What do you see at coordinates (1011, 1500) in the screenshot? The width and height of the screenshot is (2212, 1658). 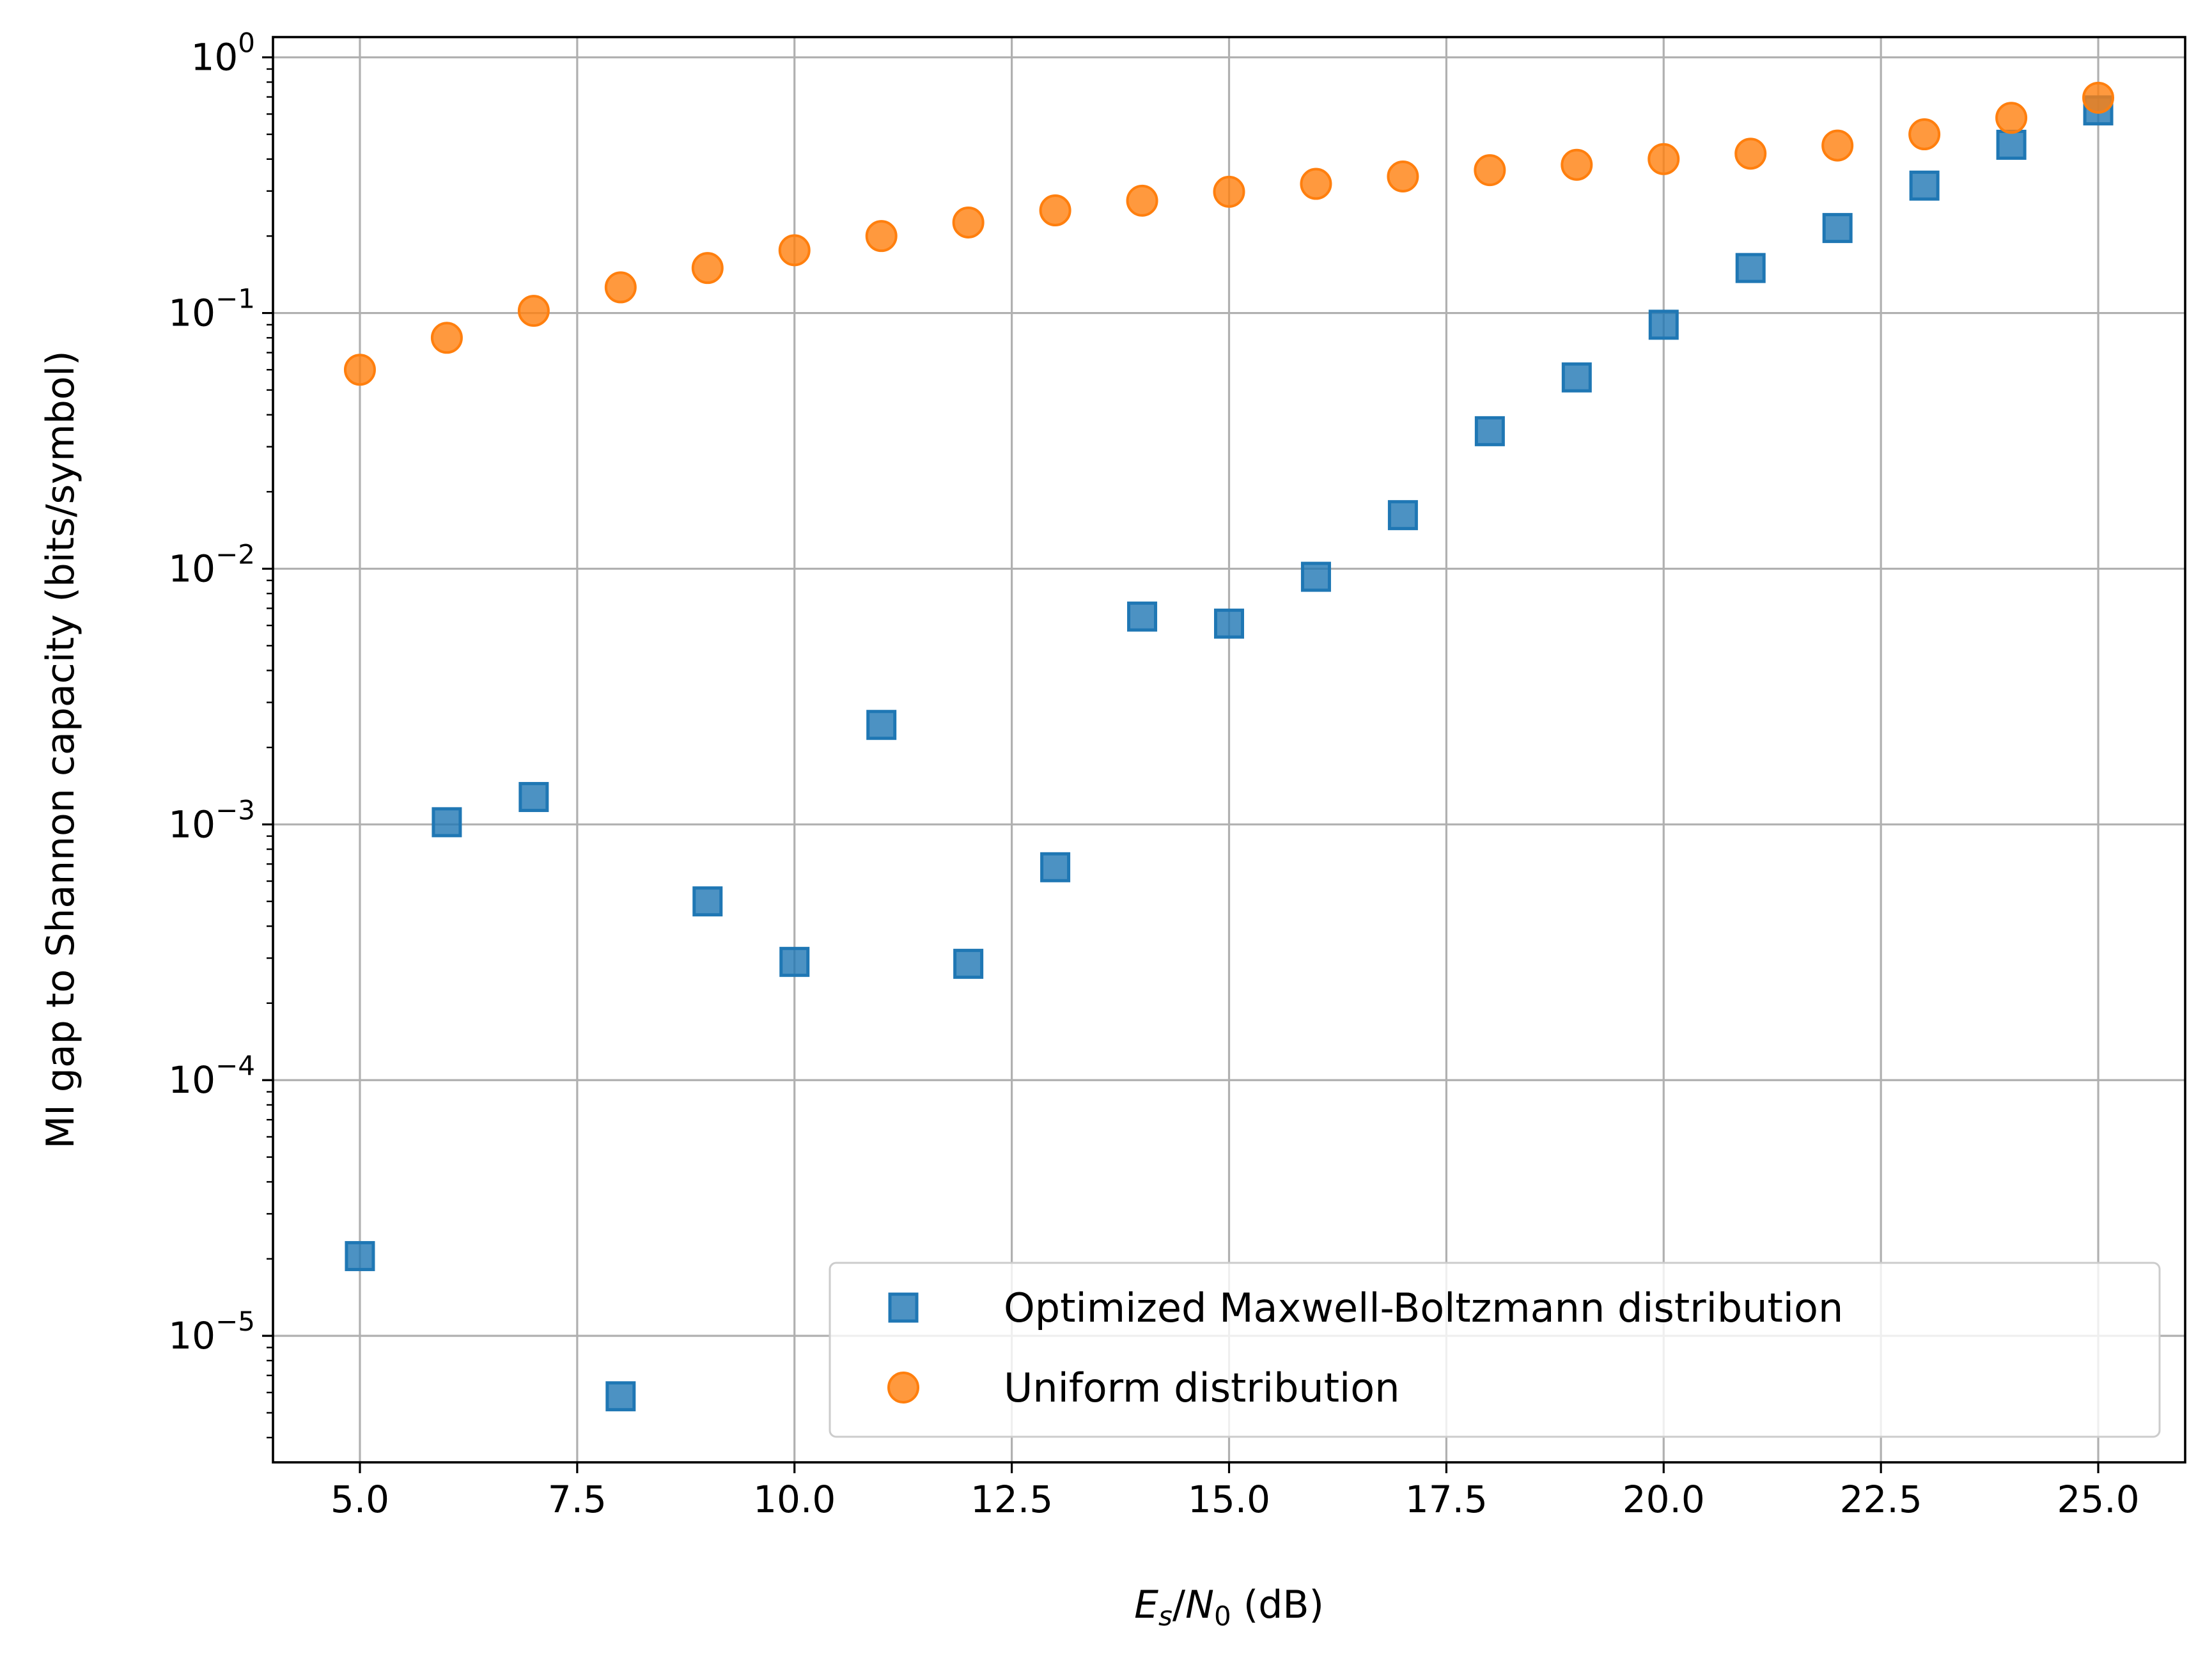 I see `x-tick-label: 12.5` at bounding box center [1011, 1500].